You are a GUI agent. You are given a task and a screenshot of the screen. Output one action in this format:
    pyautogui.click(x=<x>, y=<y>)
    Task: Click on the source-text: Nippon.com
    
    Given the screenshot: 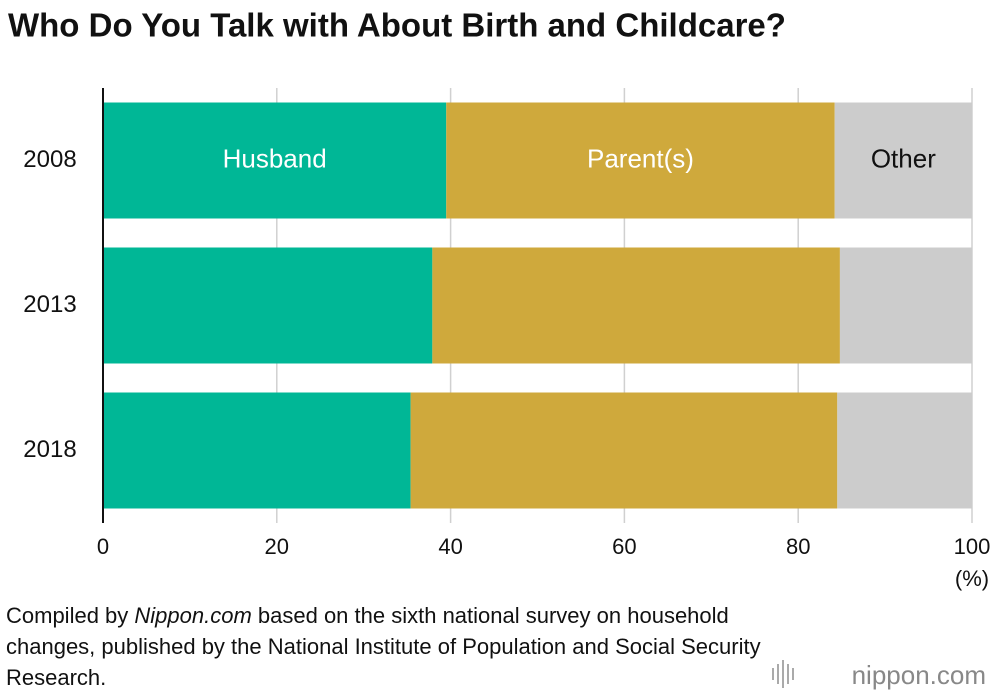 What is the action you would take?
    pyautogui.click(x=193, y=615)
    